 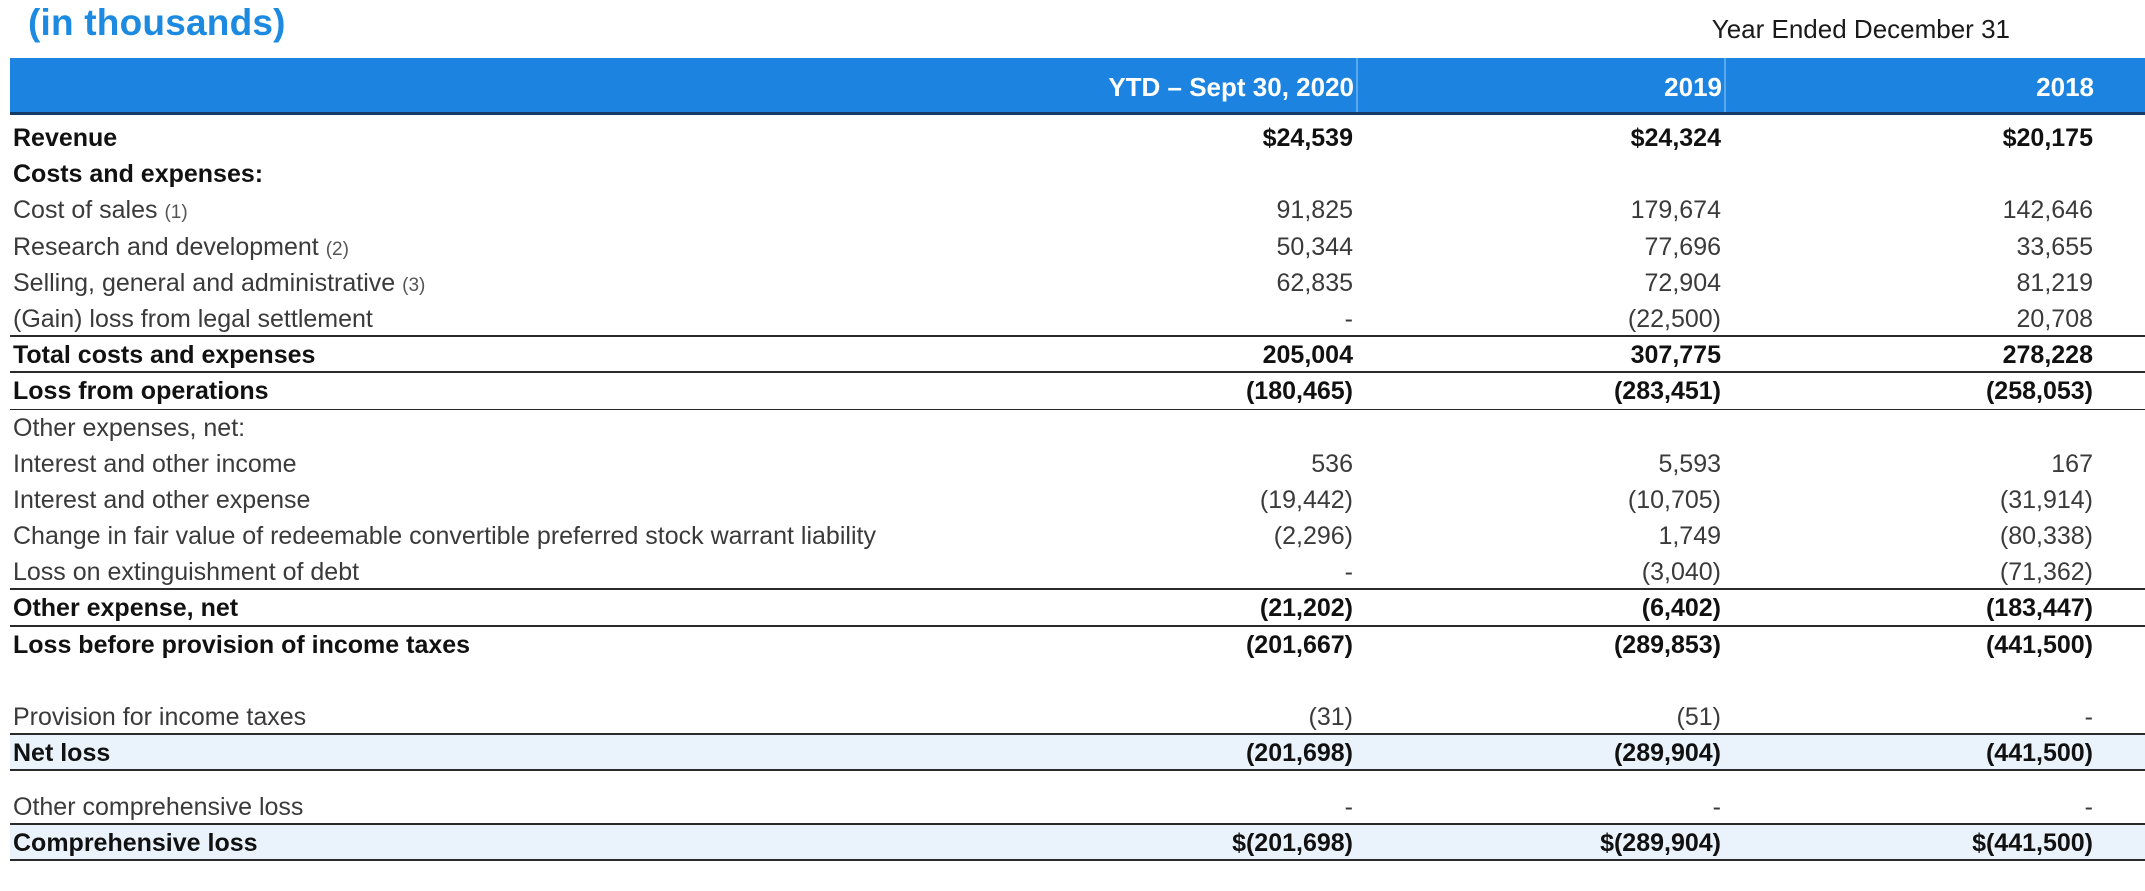 What do you see at coordinates (1689, 536) in the screenshot?
I see `cell-2019: 1,749` at bounding box center [1689, 536].